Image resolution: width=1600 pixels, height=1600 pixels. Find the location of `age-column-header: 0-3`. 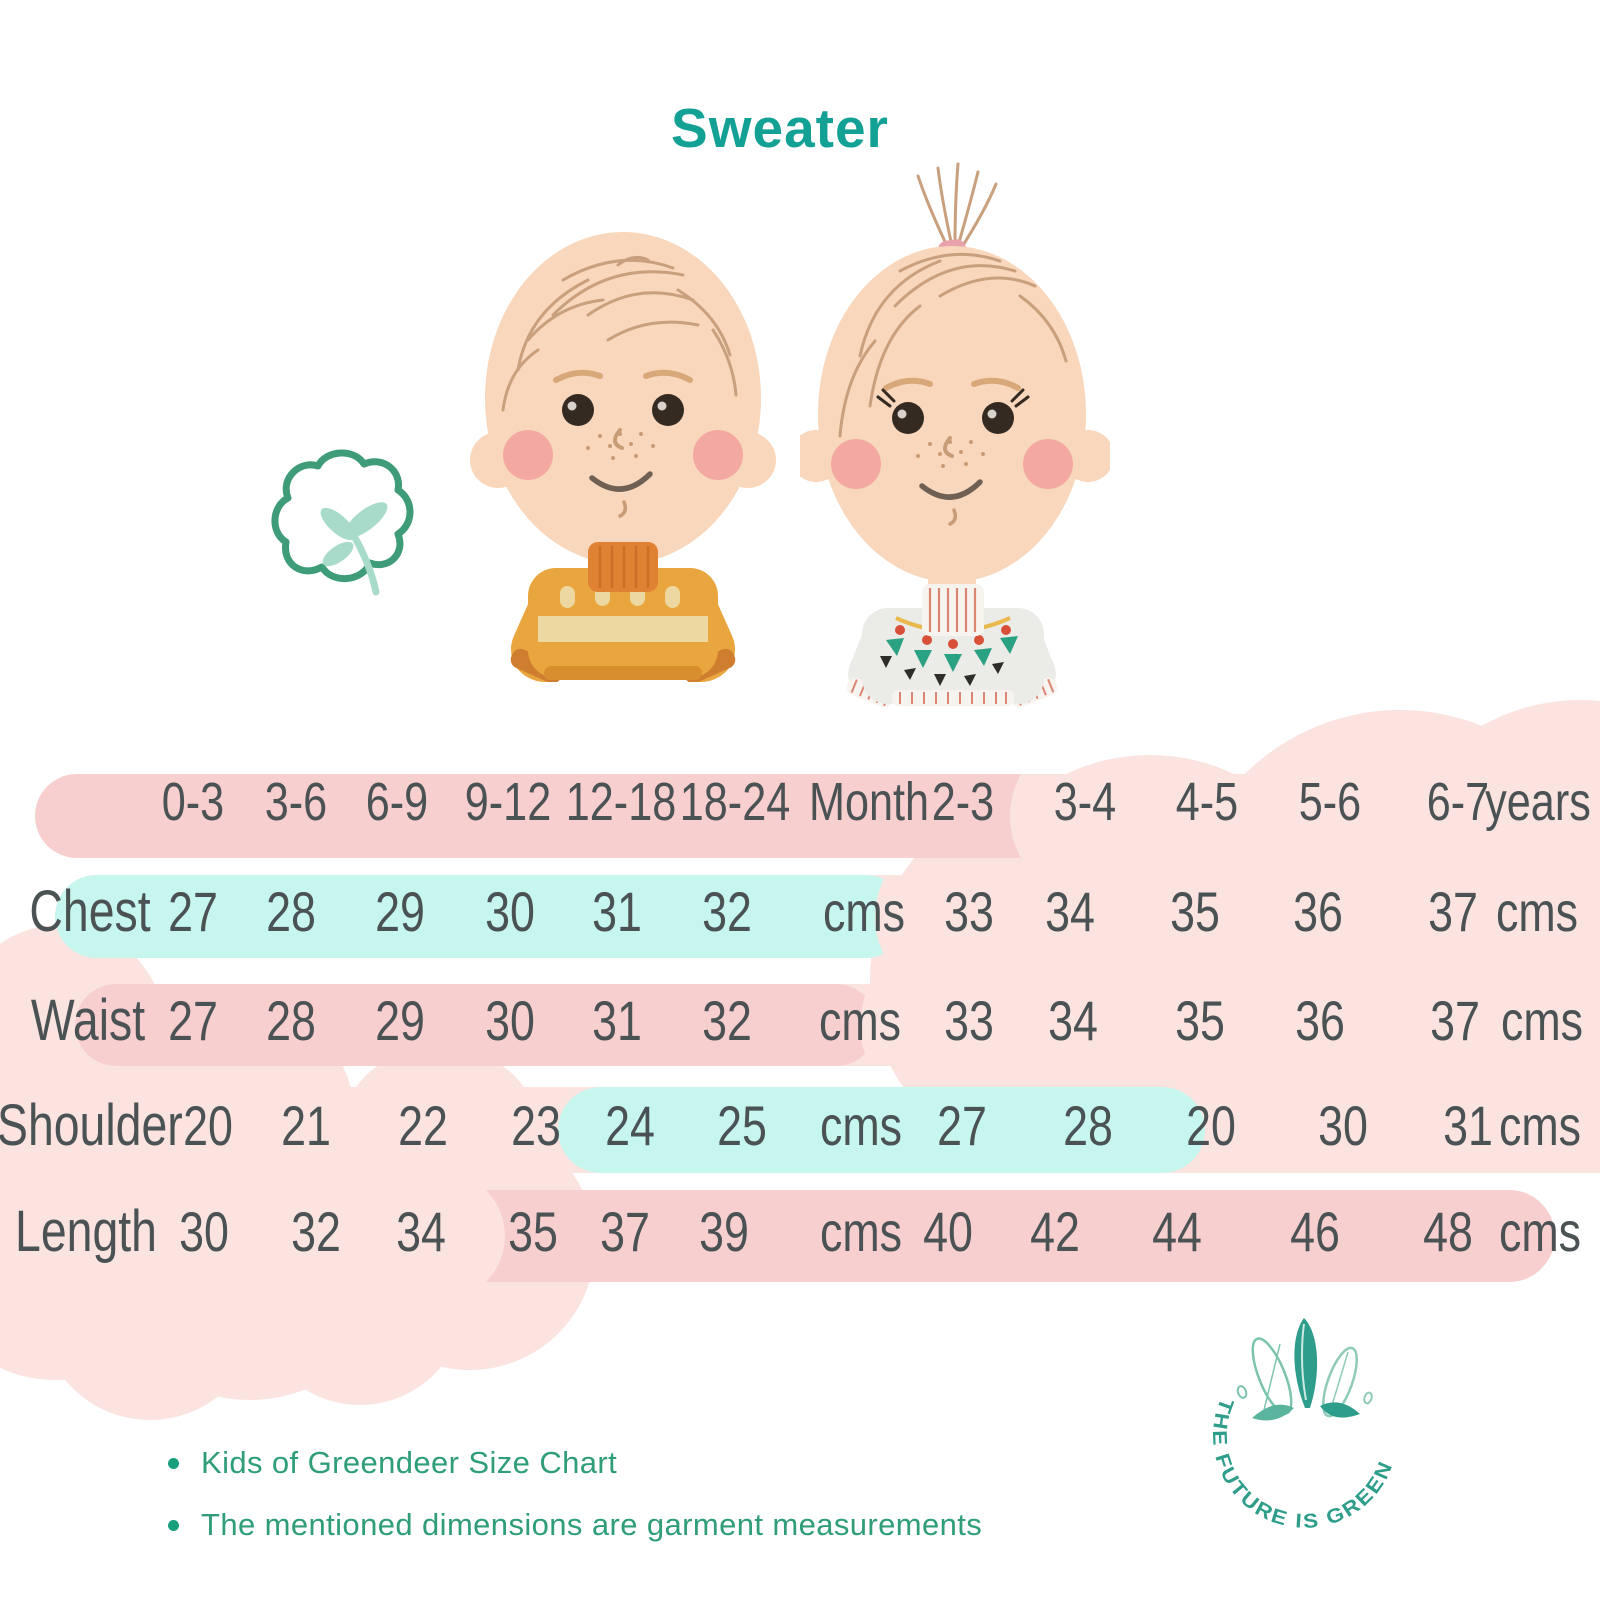

age-column-header: 0-3 is located at coordinates (193, 802).